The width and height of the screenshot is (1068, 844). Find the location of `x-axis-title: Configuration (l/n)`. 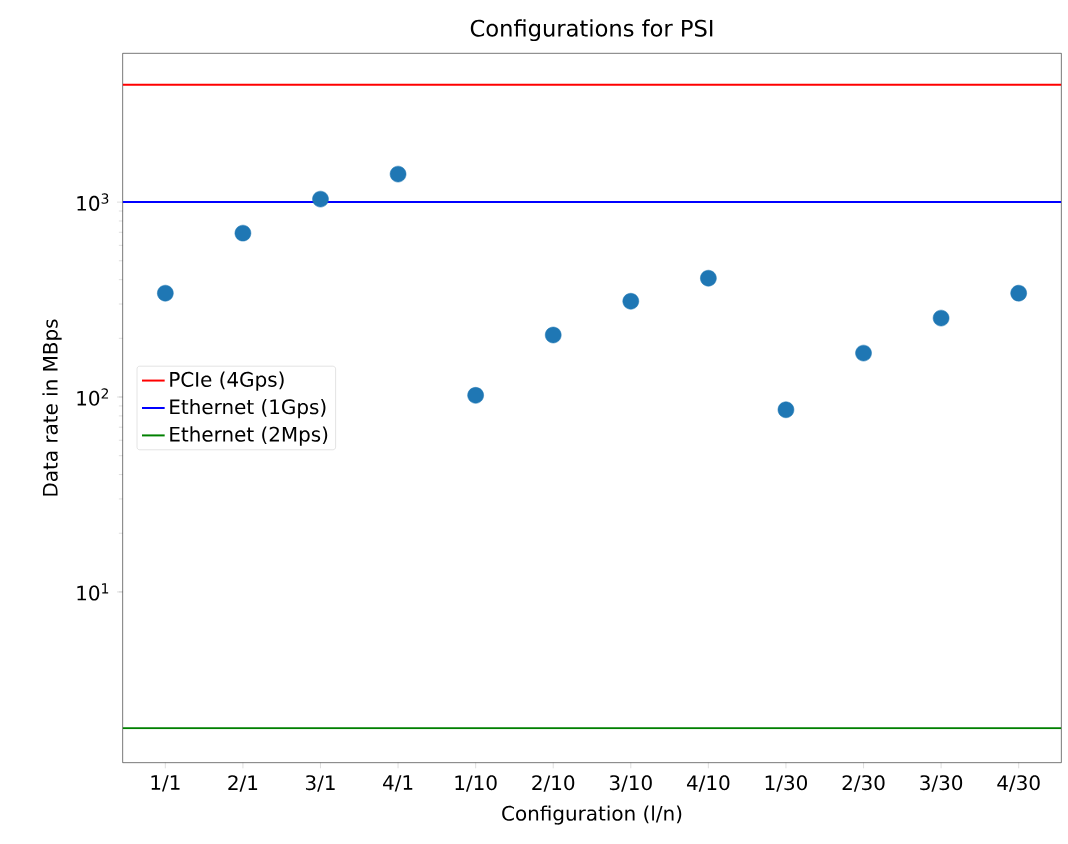

x-axis-title: Configuration (l/n) is located at coordinates (592, 815).